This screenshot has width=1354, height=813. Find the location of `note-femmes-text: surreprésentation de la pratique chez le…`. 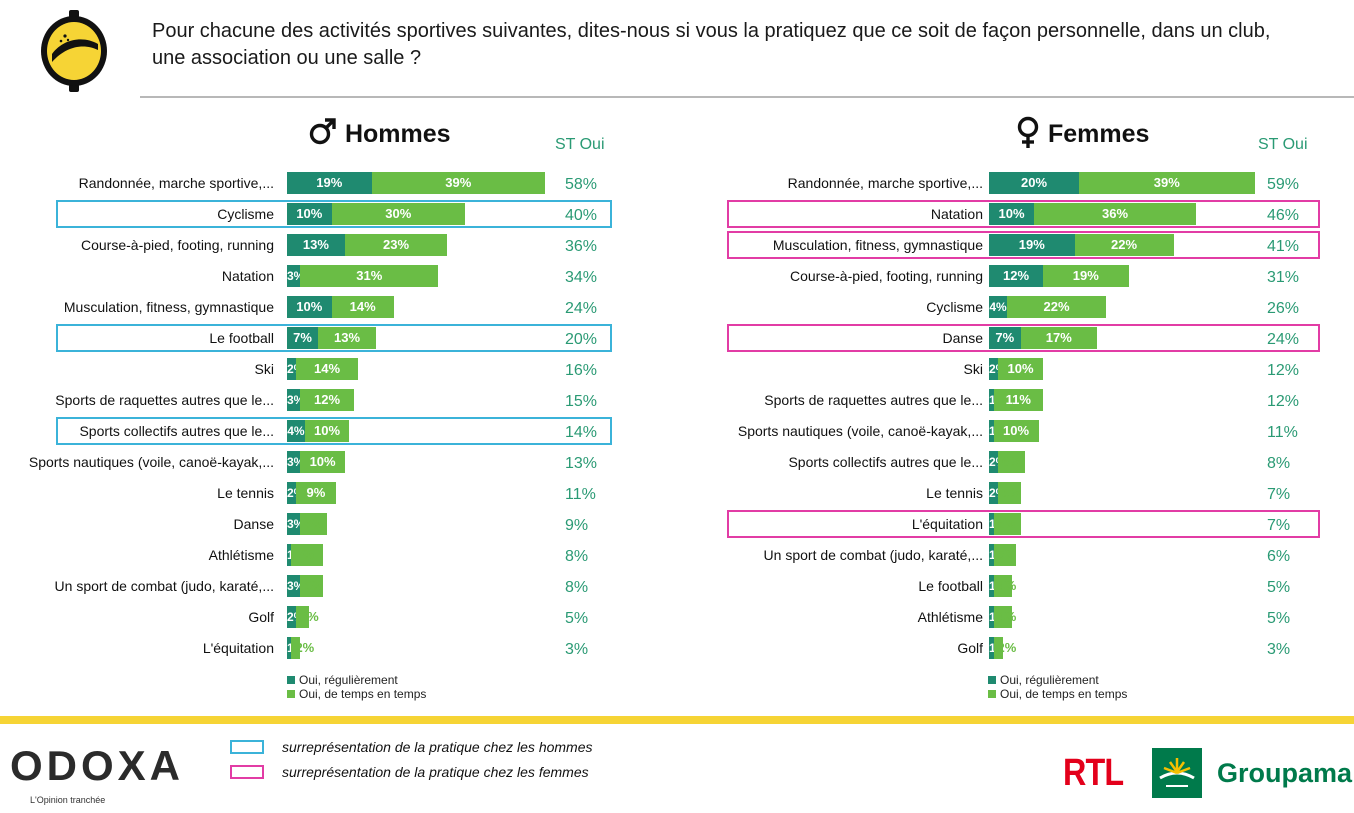

note-femmes-text: surreprésentation de la pratique chez le… is located at coordinates (435, 772).